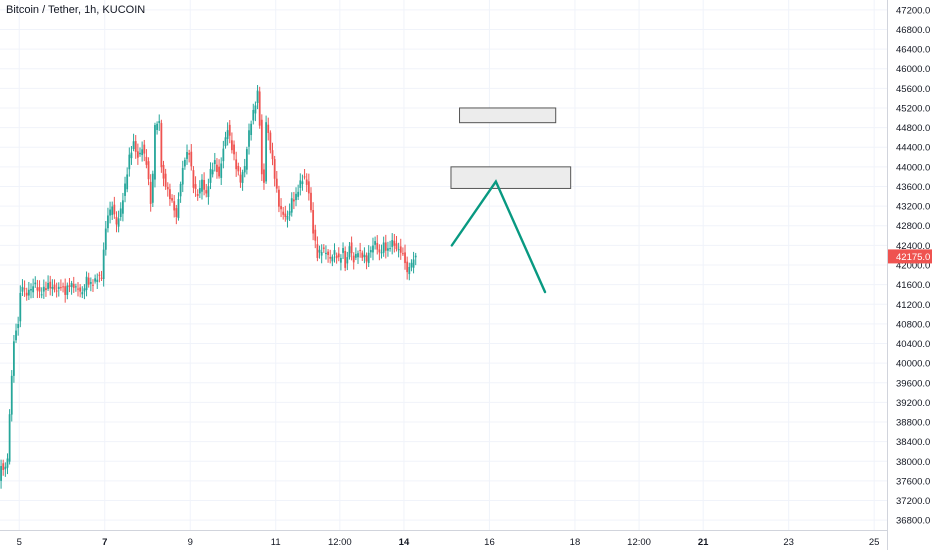 The image size is (932, 555). What do you see at coordinates (913, 364) in the screenshot?
I see `price-tick-label: 40000.0` at bounding box center [913, 364].